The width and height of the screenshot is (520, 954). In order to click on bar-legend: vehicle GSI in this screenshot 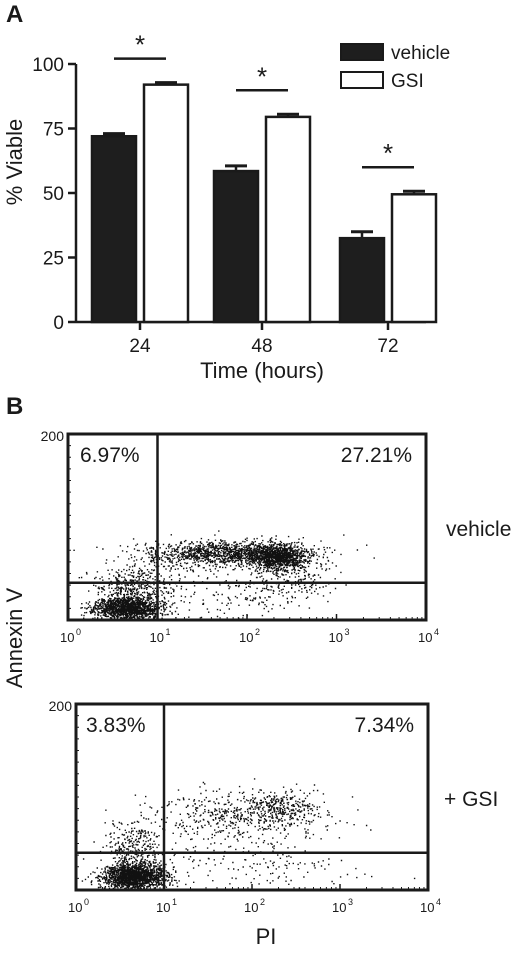, I will do `click(395, 67)`.